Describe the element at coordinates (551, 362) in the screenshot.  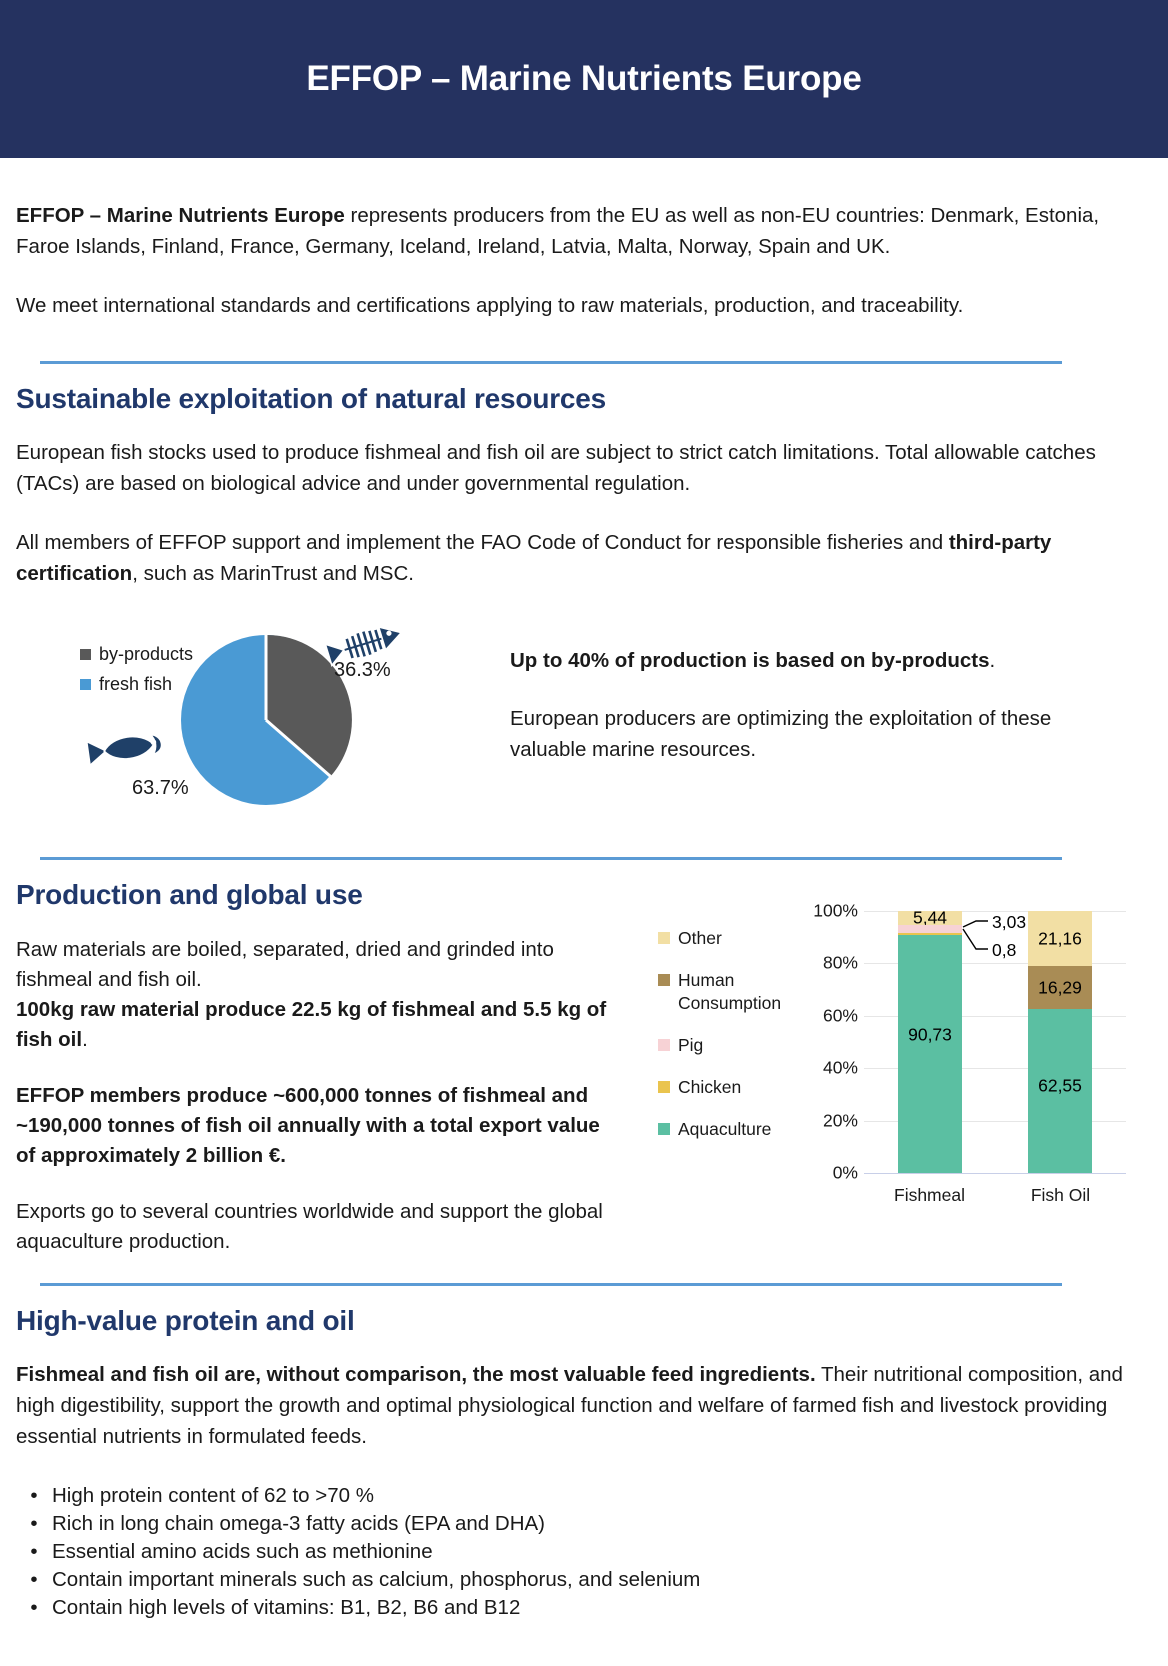
I see `section-divider-sustainable` at that location.